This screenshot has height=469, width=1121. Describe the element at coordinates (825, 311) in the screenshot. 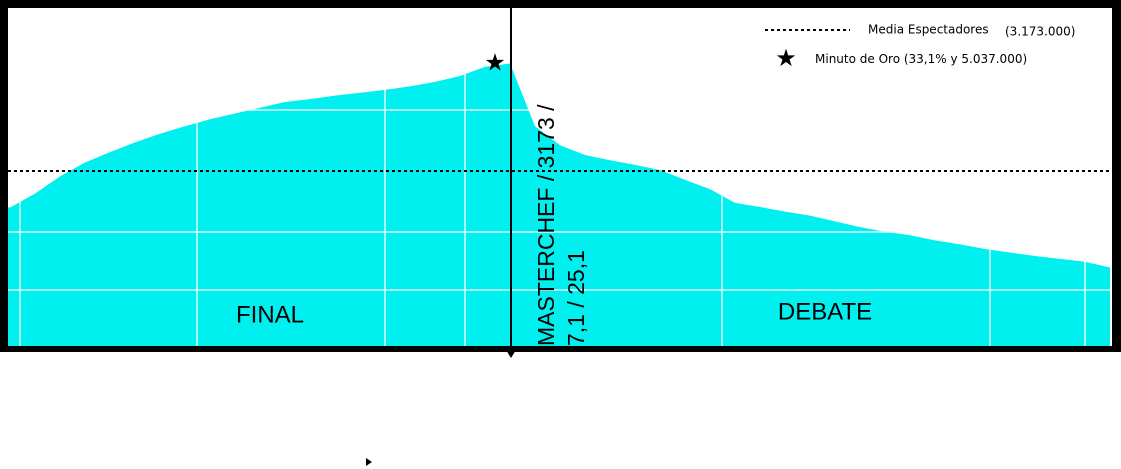

I see `section-label: DEBATE` at that location.